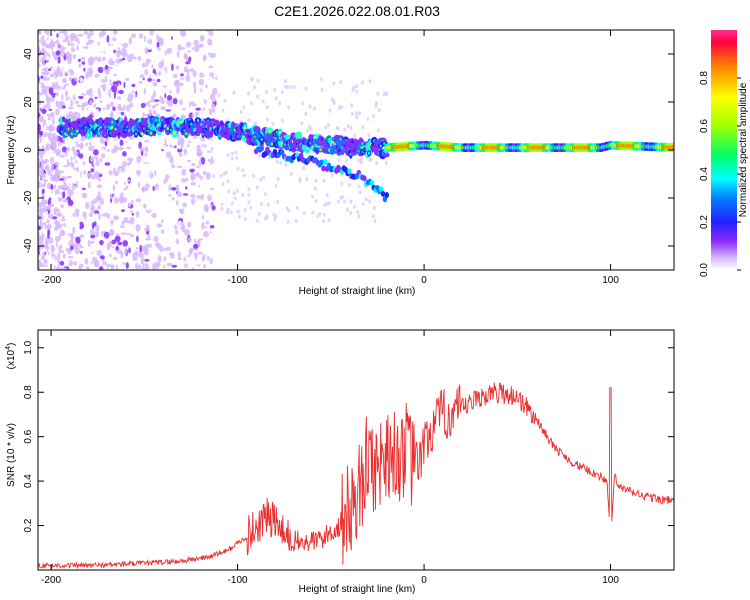  I want to click on x-tick-label: 0, so click(424, 580).